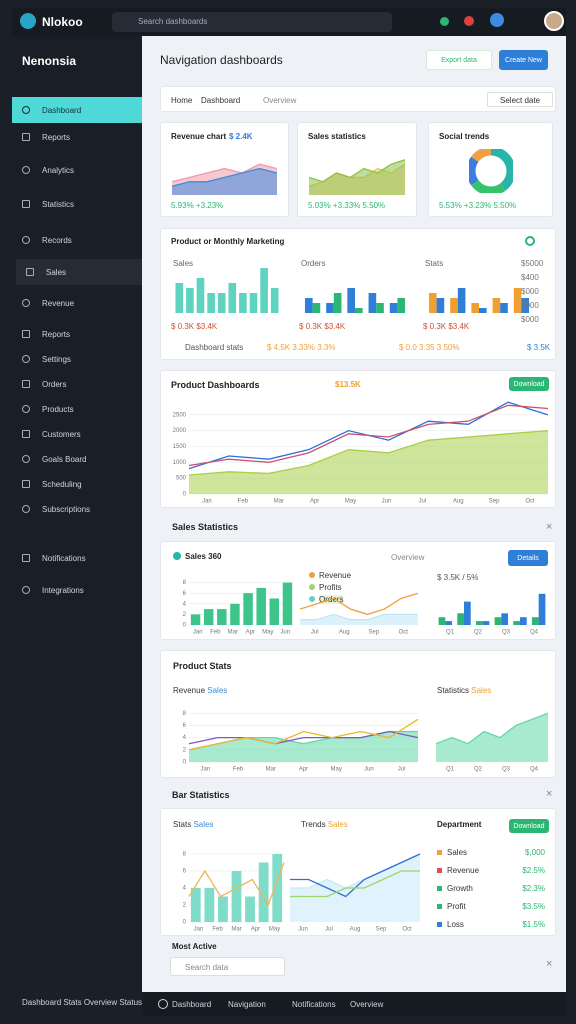  What do you see at coordinates (62, 484) in the screenshot?
I see `nav-label: Scheduling` at bounding box center [62, 484].